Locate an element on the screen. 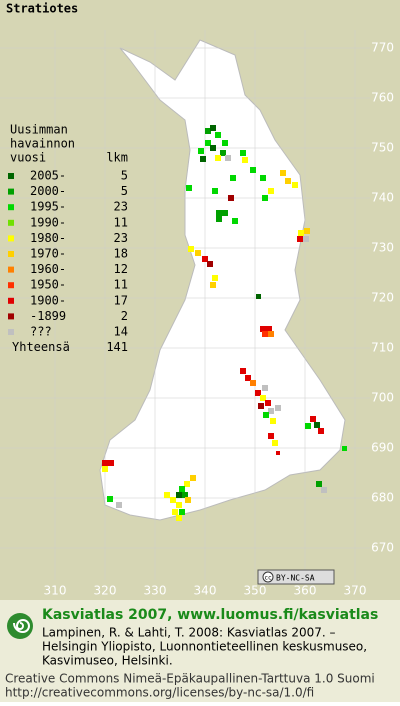 The width and height of the screenshot is (400, 706). y-label: 670 is located at coordinates (382, 548).